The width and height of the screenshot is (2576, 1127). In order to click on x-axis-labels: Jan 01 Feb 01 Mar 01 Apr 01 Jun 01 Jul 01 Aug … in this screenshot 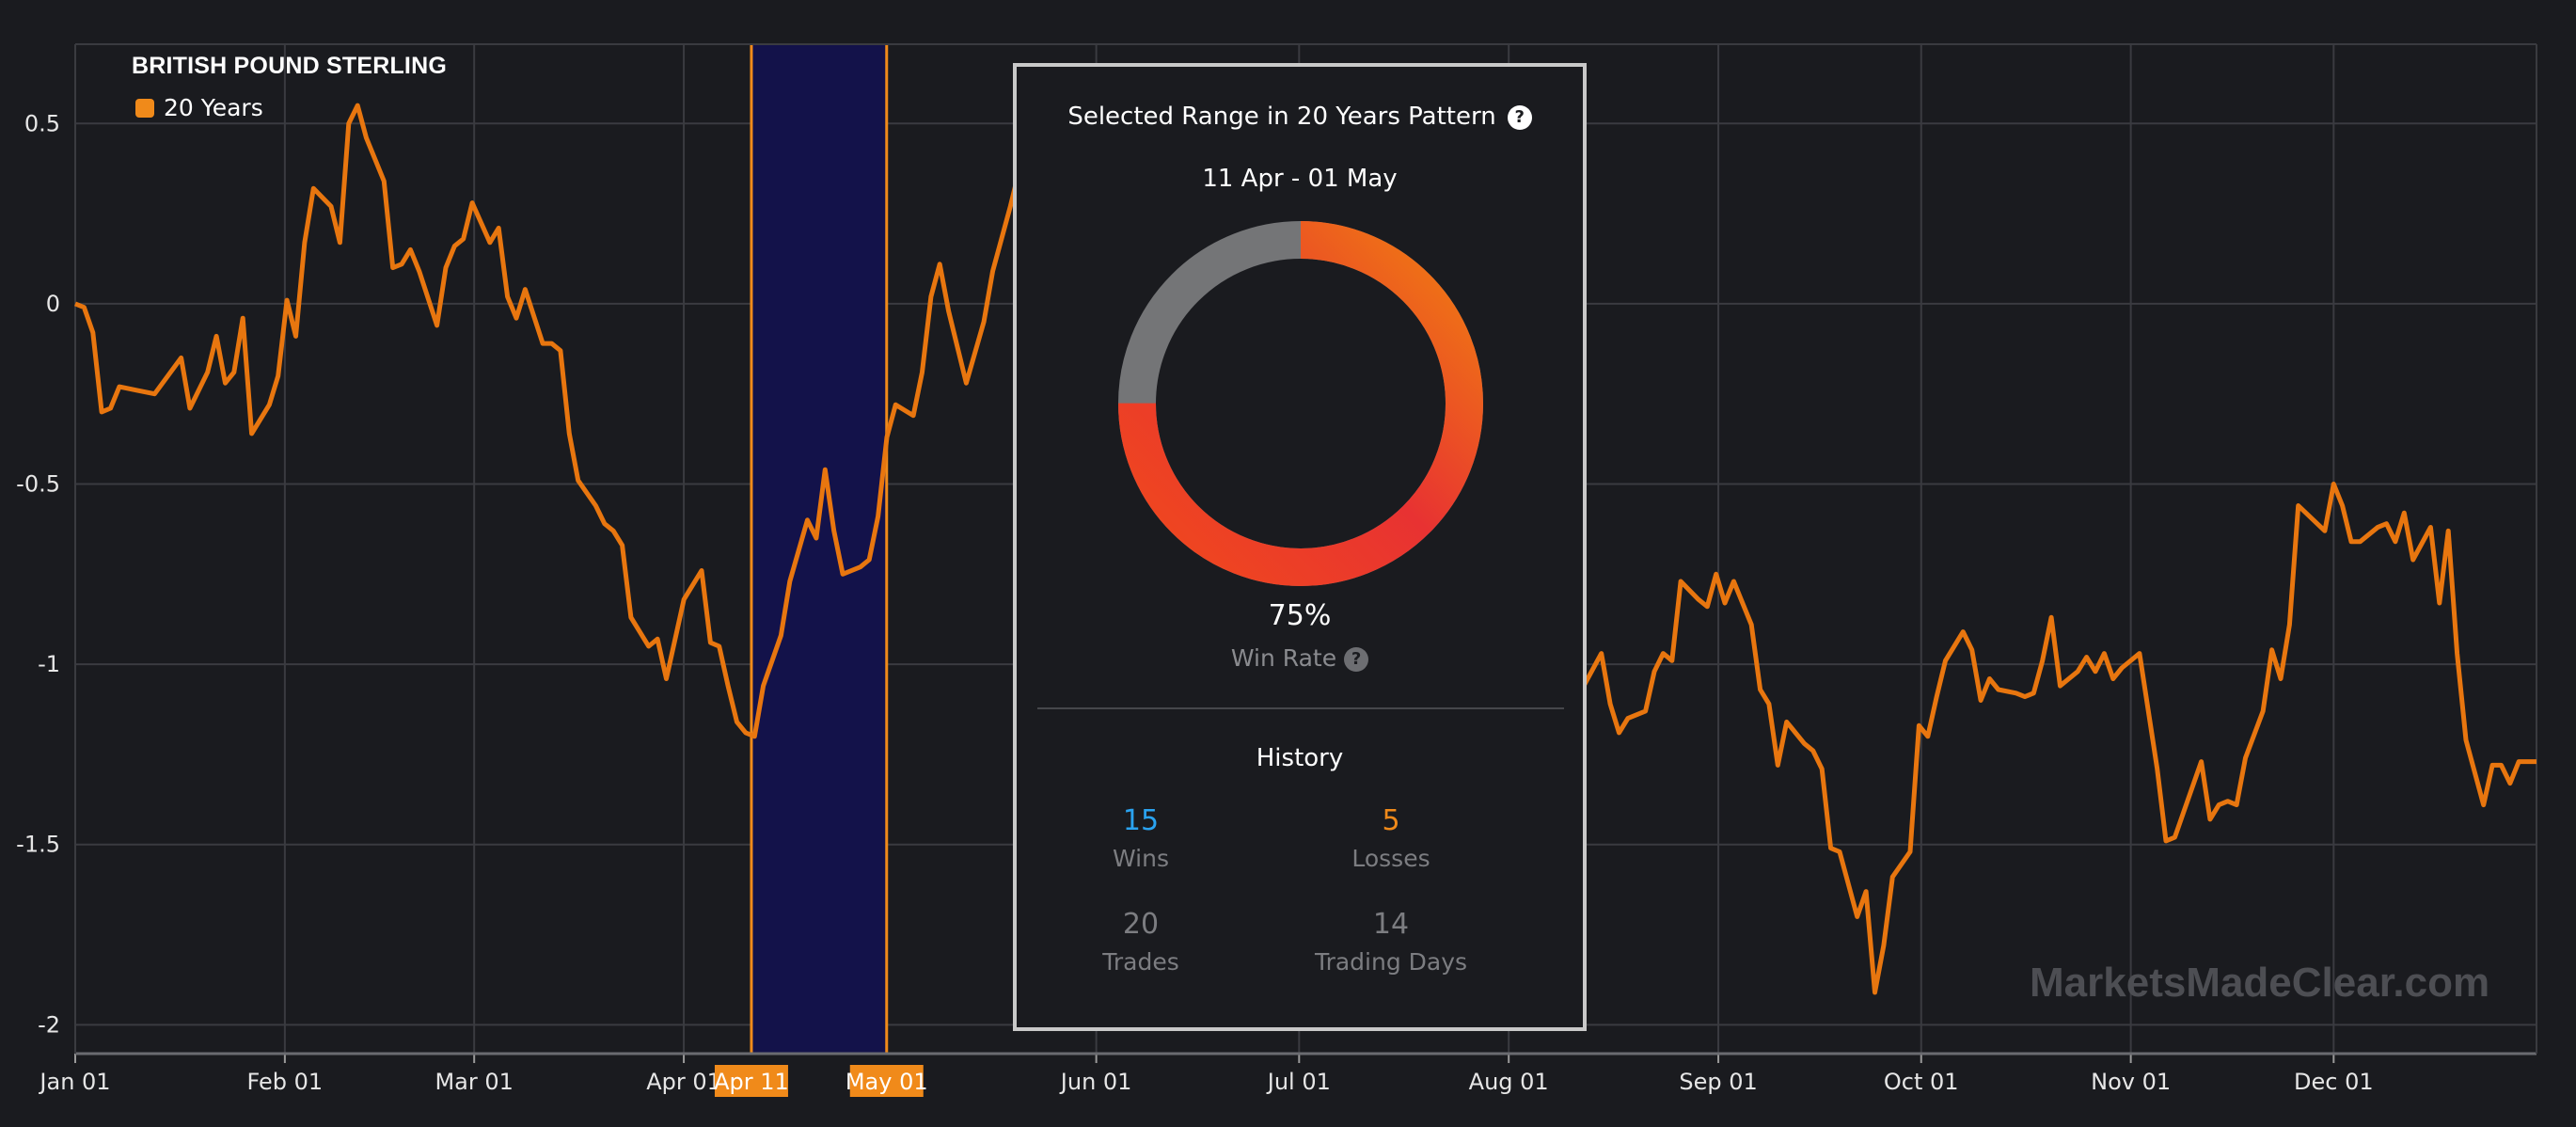, I will do `click(1205, 1082)`.